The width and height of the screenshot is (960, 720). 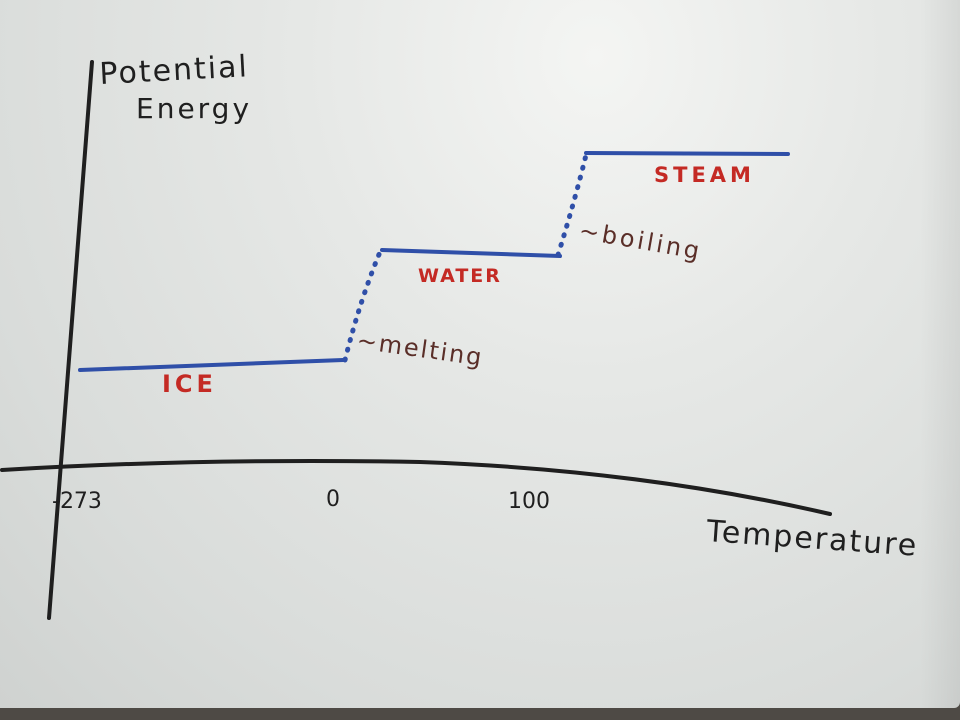 I want to click on x-axis, so click(x=416, y=487).